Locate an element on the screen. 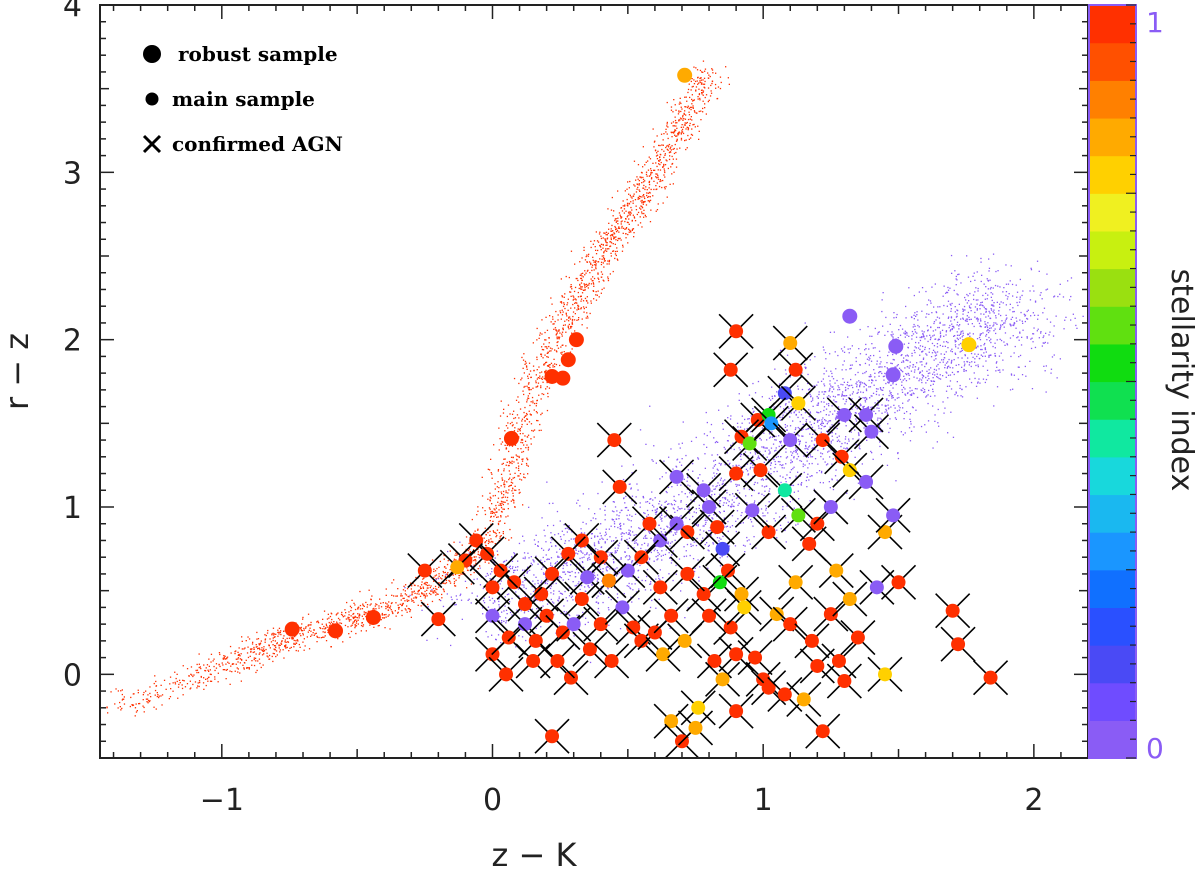 The image size is (1200, 873). legend-label: confirmed AGN is located at coordinates (257, 144).